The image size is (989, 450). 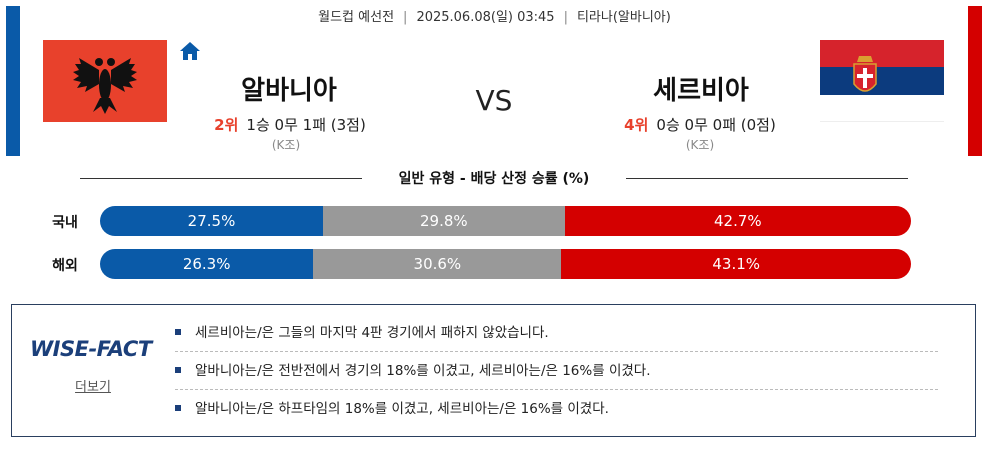 What do you see at coordinates (444, 221) in the screenshot?
I see `odds-draw-segment: 29.8%` at bounding box center [444, 221].